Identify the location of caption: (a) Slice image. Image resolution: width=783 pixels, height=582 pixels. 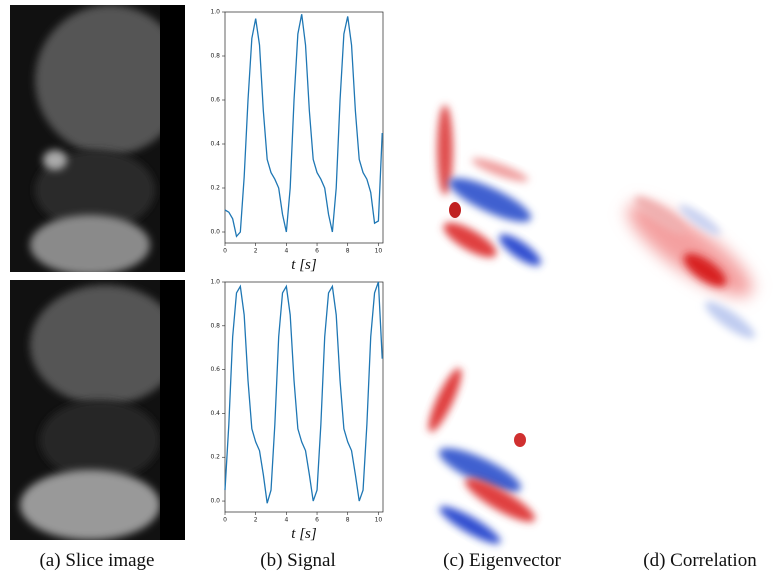
(96, 560).